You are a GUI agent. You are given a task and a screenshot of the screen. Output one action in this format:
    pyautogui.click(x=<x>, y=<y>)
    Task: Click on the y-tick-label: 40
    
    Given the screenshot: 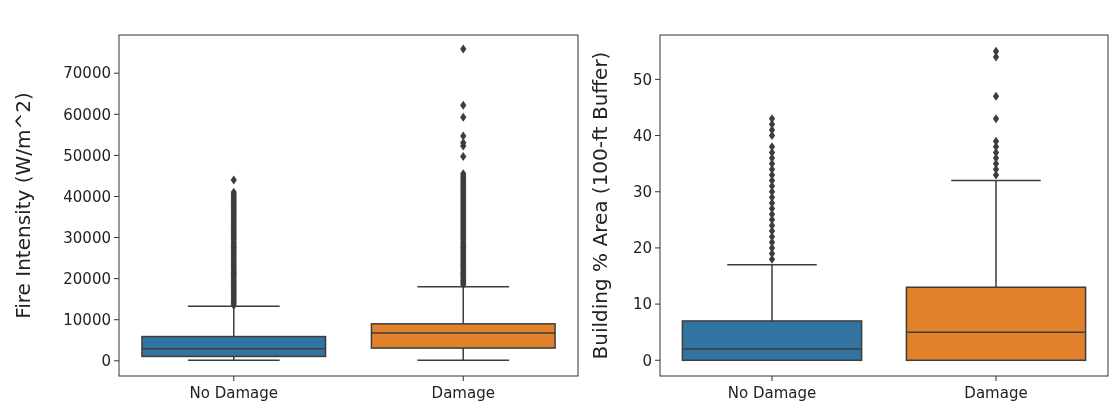 What is the action you would take?
    pyautogui.click(x=642, y=135)
    